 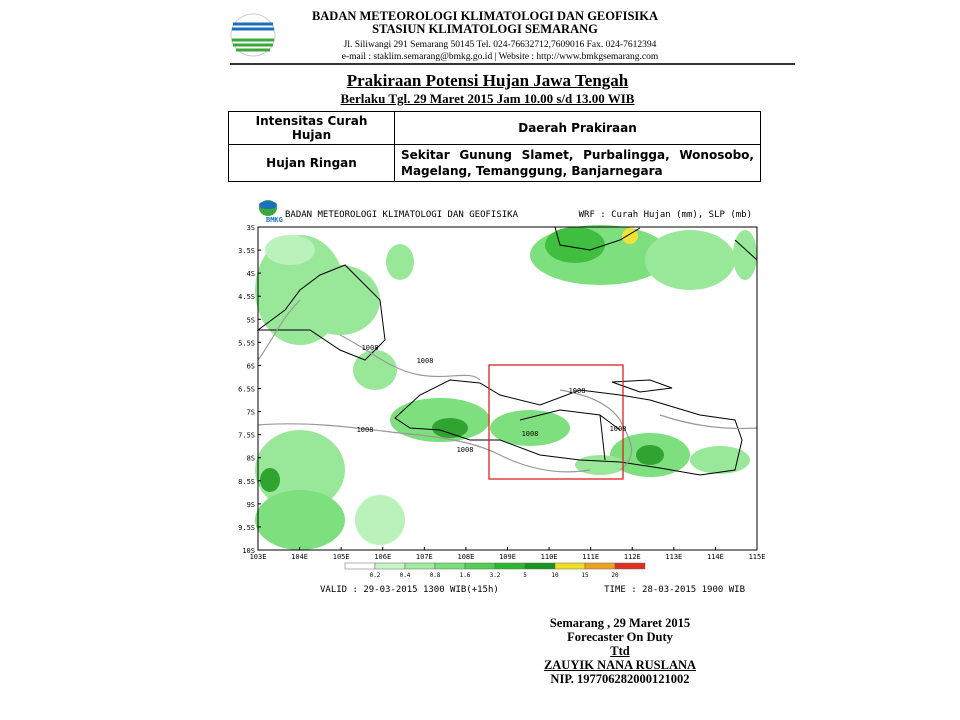 I want to click on lat-label: 10S, so click(x=248, y=551).